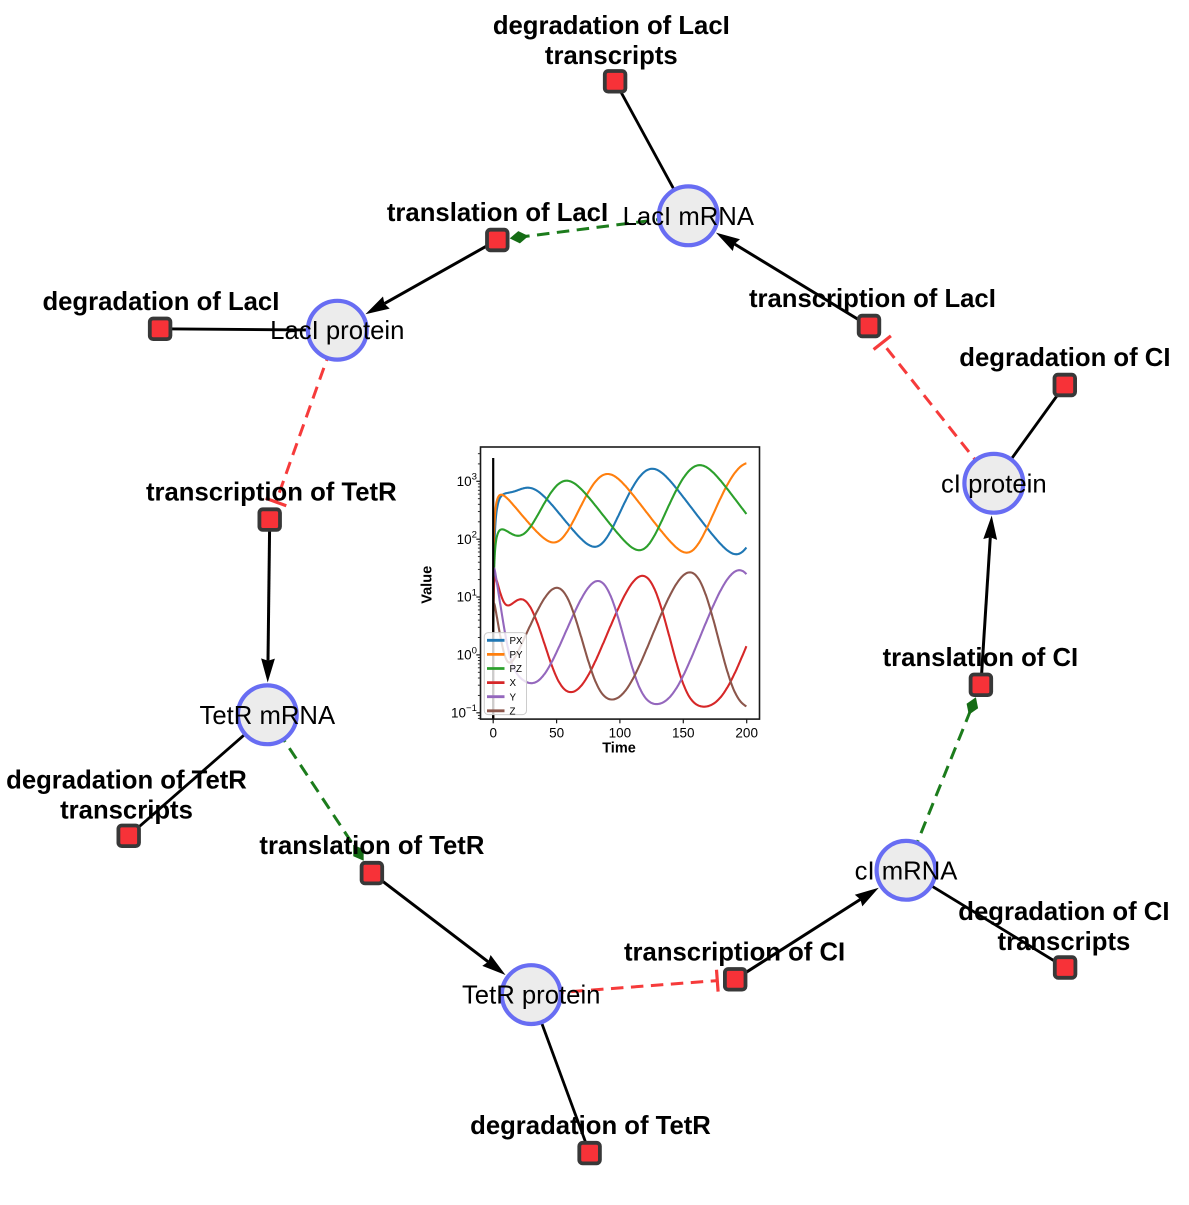 This screenshot has height=1205, width=1189. Describe the element at coordinates (513, 711) in the screenshot. I see `svg-text: Z` at that location.